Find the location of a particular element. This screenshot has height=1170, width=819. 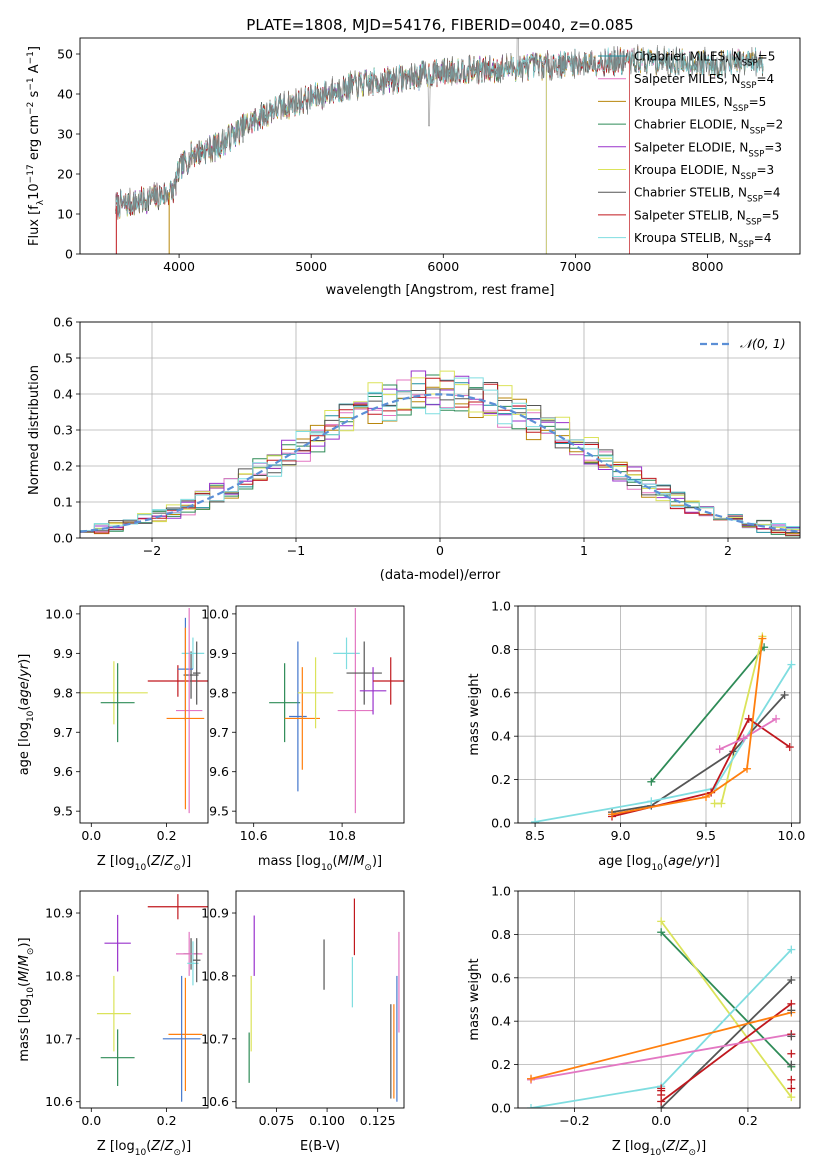

label-part: −1 is located at coordinates (31, 83).